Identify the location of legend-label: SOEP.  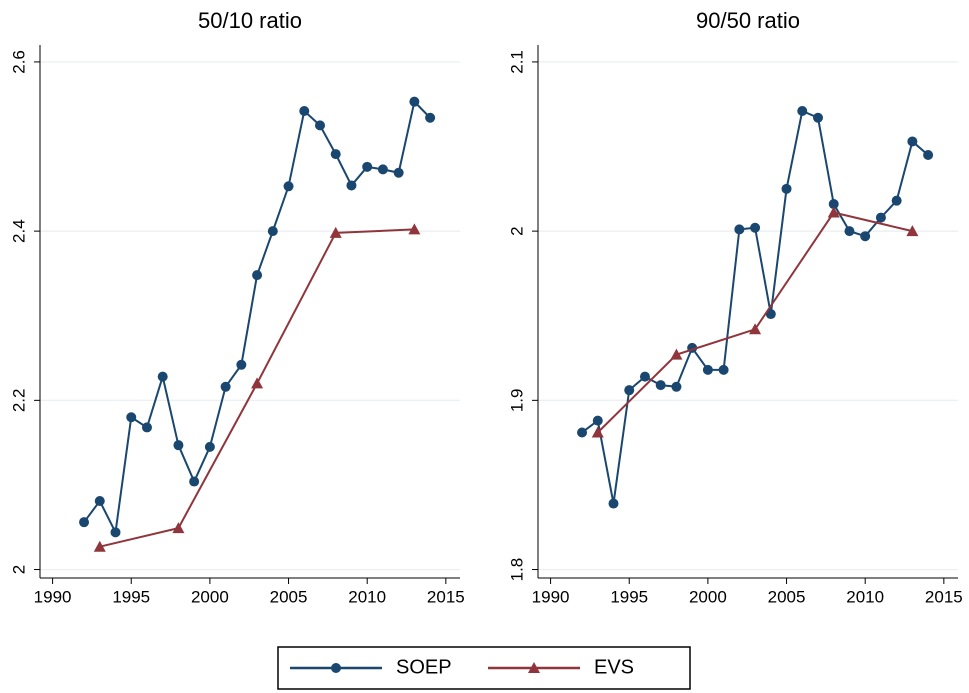
(424, 667).